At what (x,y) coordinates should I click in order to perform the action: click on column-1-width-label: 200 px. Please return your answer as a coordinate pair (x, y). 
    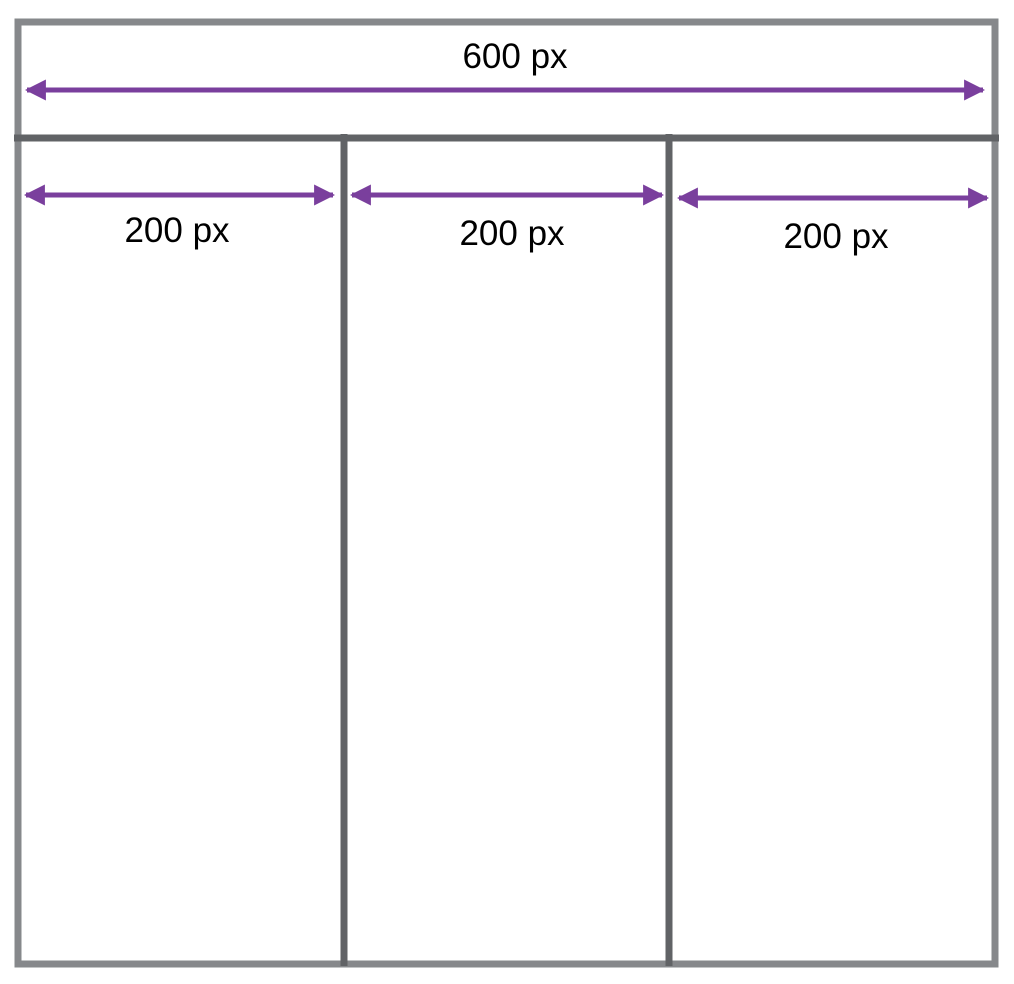
    Looking at the image, I should click on (177, 230).